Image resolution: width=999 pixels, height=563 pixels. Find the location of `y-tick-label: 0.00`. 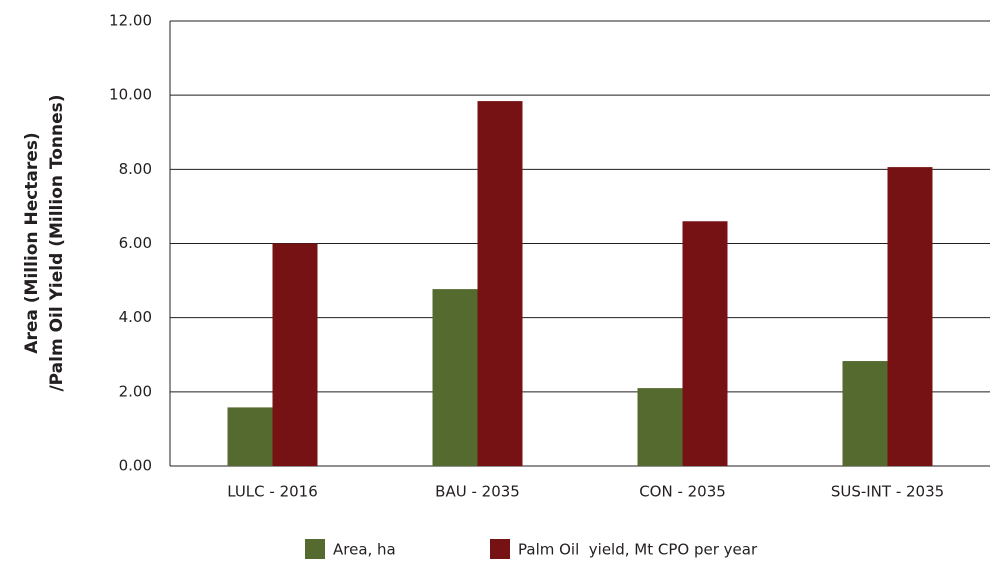

y-tick-label: 0.00 is located at coordinates (135, 466).